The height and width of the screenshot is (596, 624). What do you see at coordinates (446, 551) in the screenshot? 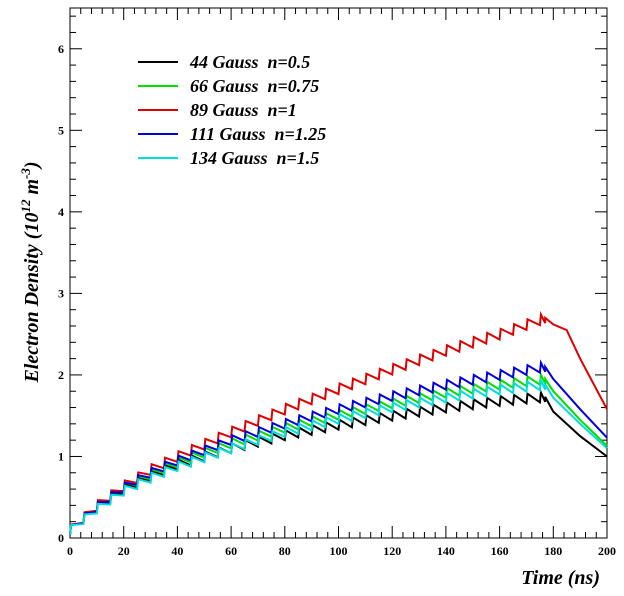
I see `x-tick-label: 140` at bounding box center [446, 551].